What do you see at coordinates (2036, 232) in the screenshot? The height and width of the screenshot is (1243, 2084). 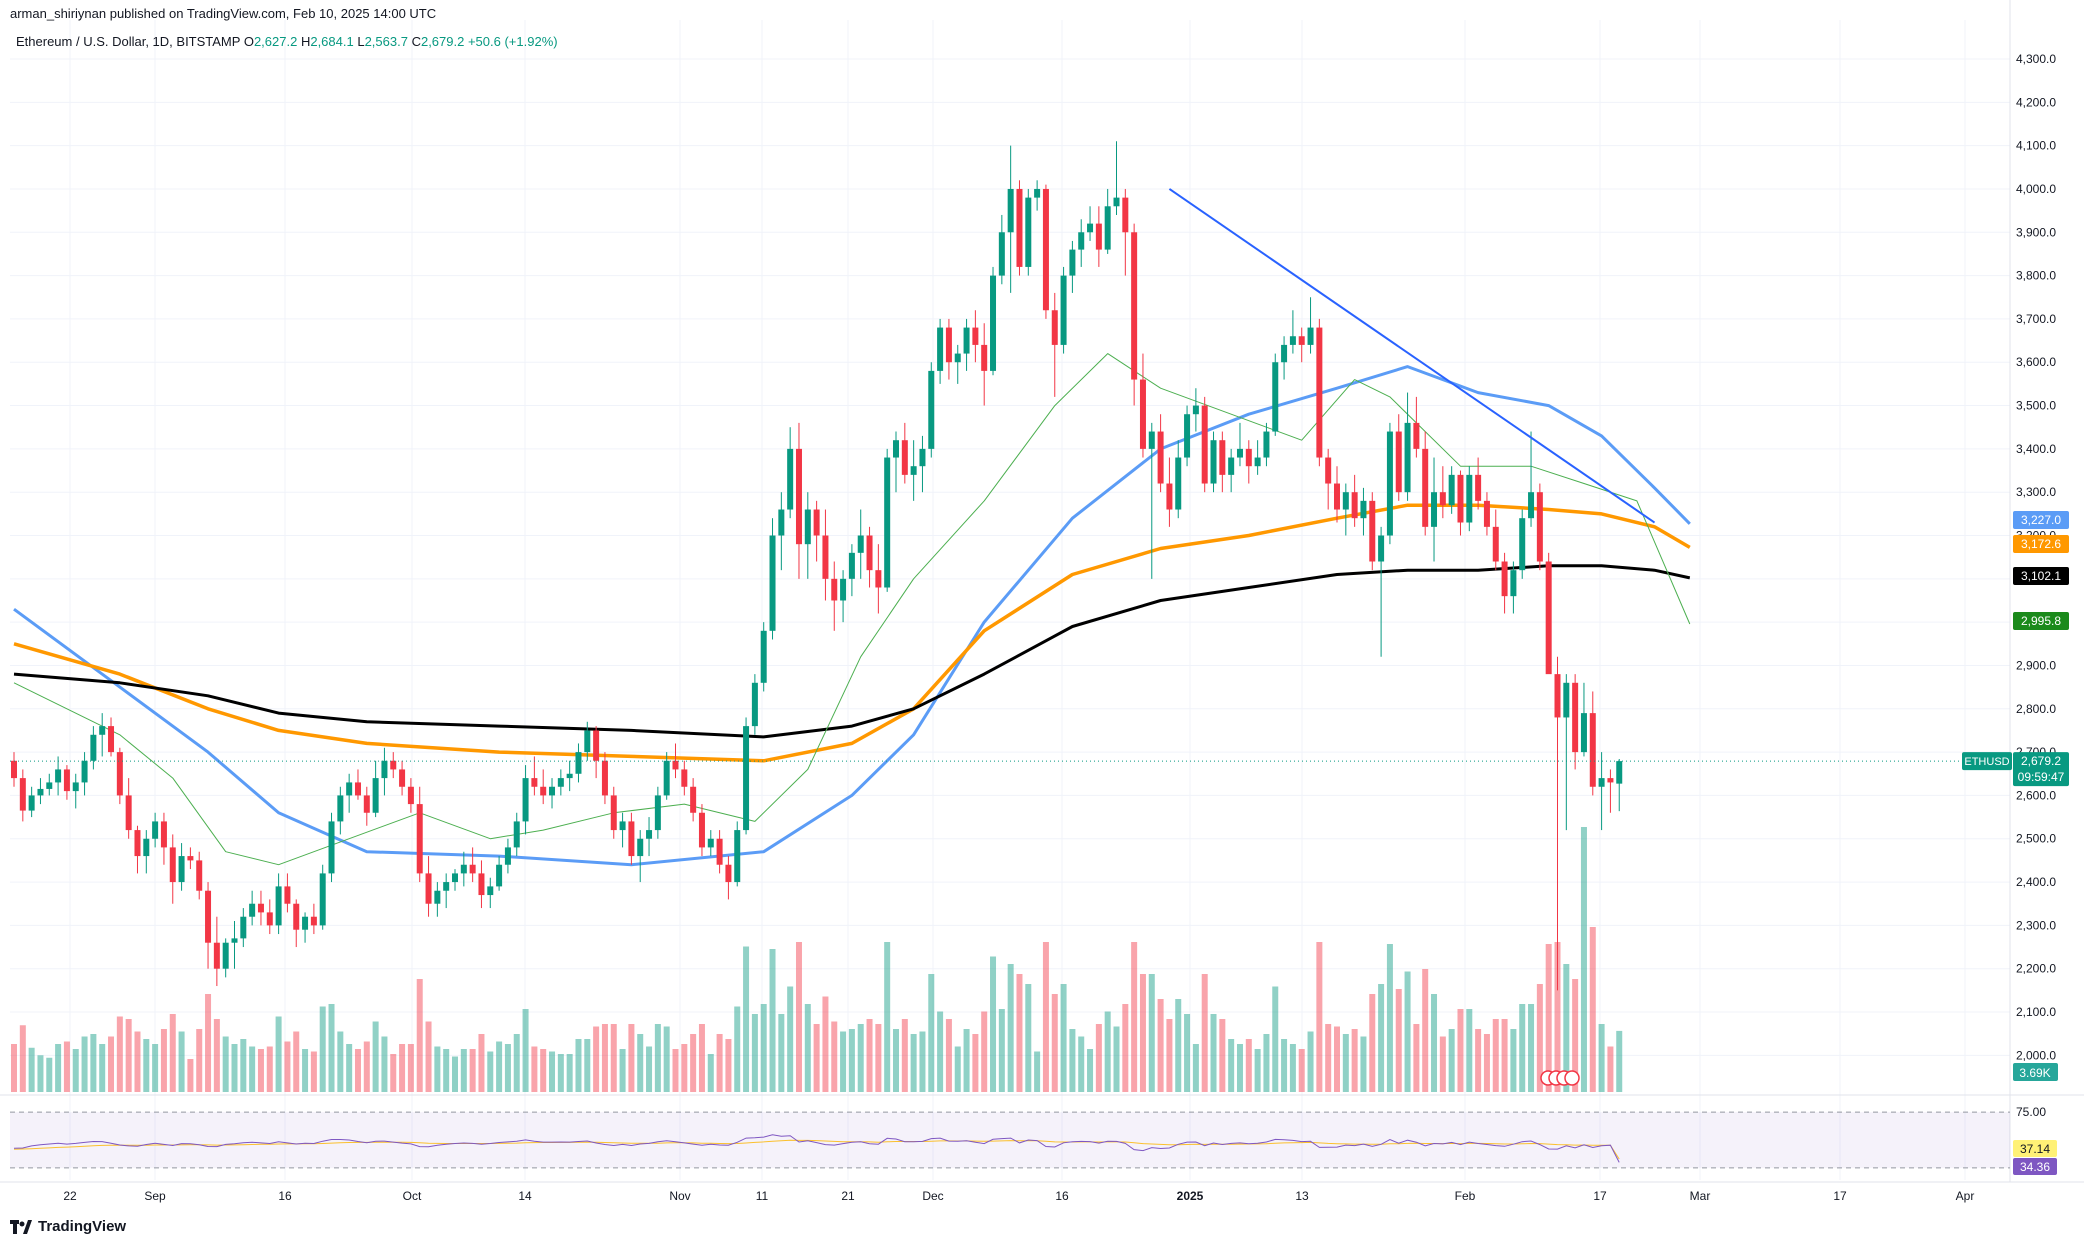 I see `price-tick-label: 3,900.0` at bounding box center [2036, 232].